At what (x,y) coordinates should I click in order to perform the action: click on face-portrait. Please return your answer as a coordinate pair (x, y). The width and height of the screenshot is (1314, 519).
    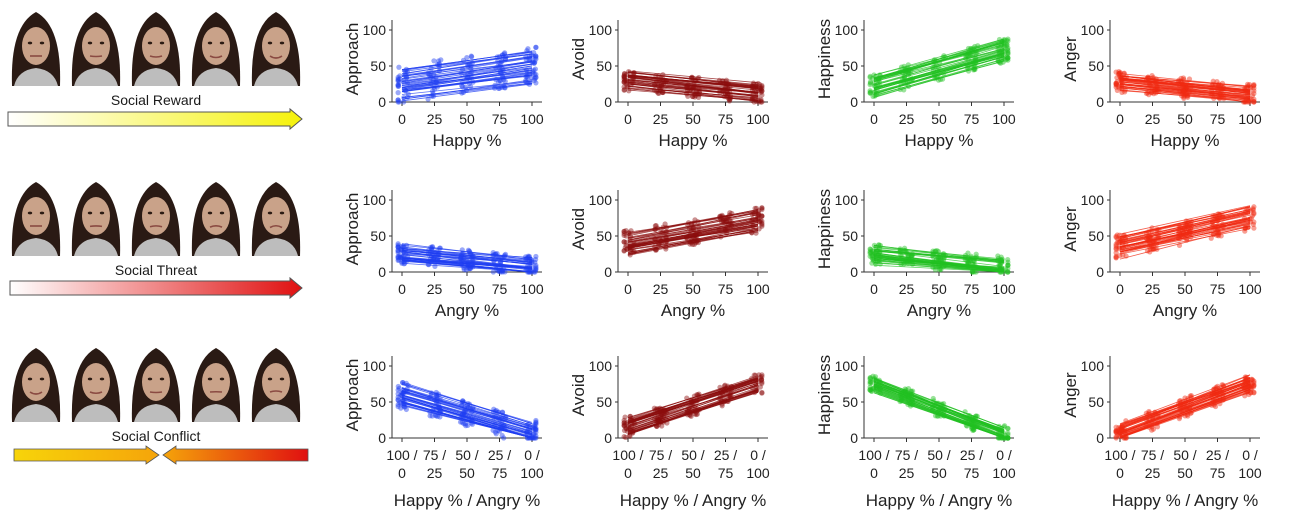
    Looking at the image, I should click on (96, 216).